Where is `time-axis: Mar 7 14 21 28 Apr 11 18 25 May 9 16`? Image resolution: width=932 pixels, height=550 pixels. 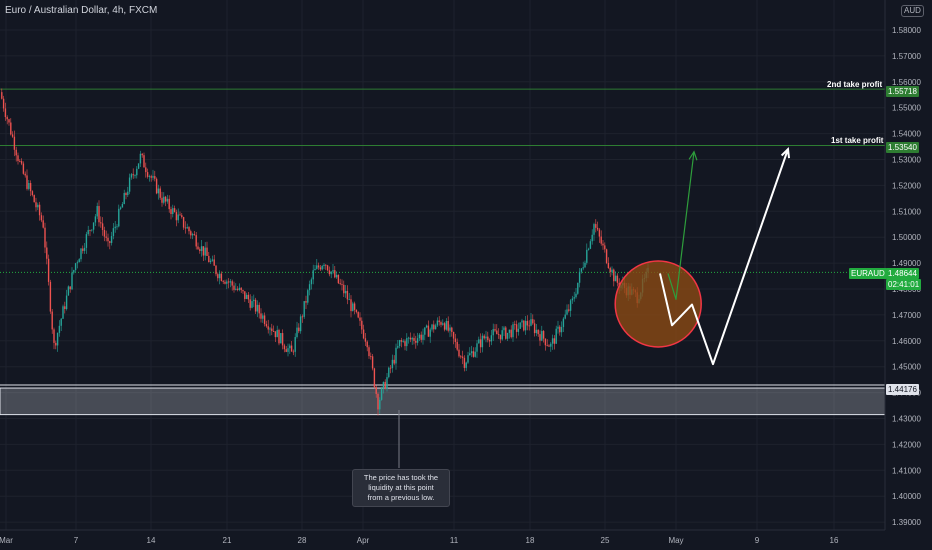
time-axis: Mar 7 14 21 28 Apr 11 18 25 May 9 16 is located at coordinates (419, 540).